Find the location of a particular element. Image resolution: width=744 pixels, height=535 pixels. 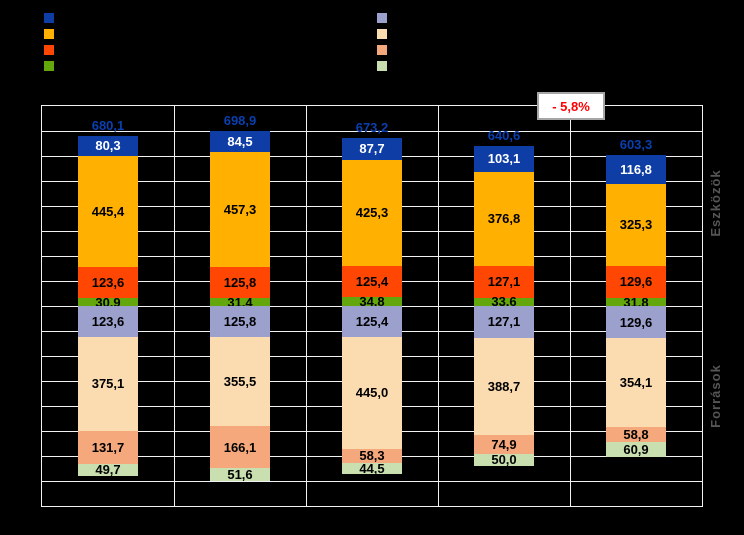

bar-segment-dark-blue: 87,7 is located at coordinates (372, 148).